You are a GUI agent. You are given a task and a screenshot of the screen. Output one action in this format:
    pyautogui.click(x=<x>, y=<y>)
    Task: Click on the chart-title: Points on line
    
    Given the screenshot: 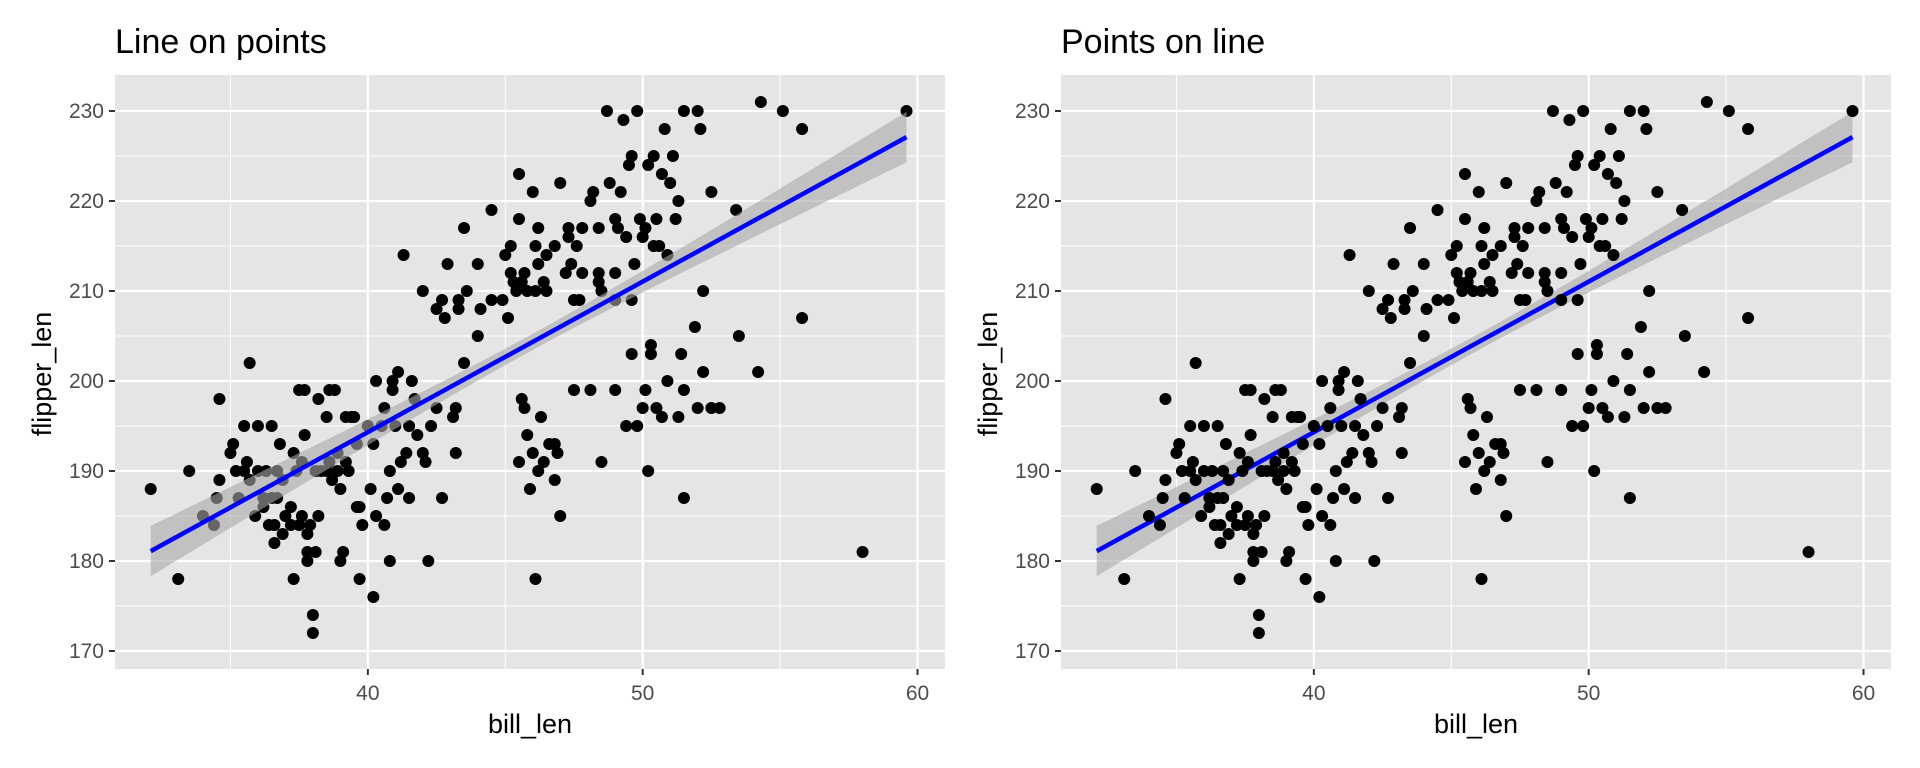 What is the action you would take?
    pyautogui.click(x=1163, y=42)
    